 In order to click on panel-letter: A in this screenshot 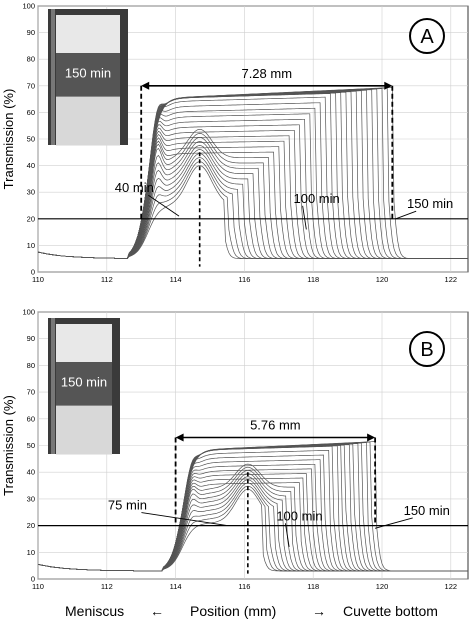, I will do `click(427, 37)`.